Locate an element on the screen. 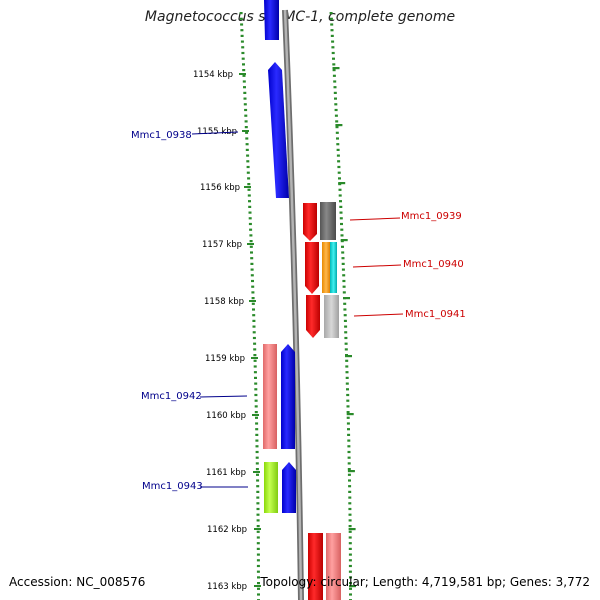 This screenshot has width=600, height=600. gene-label-mmc1-0940: Mmc1_0940 is located at coordinates (433, 264).